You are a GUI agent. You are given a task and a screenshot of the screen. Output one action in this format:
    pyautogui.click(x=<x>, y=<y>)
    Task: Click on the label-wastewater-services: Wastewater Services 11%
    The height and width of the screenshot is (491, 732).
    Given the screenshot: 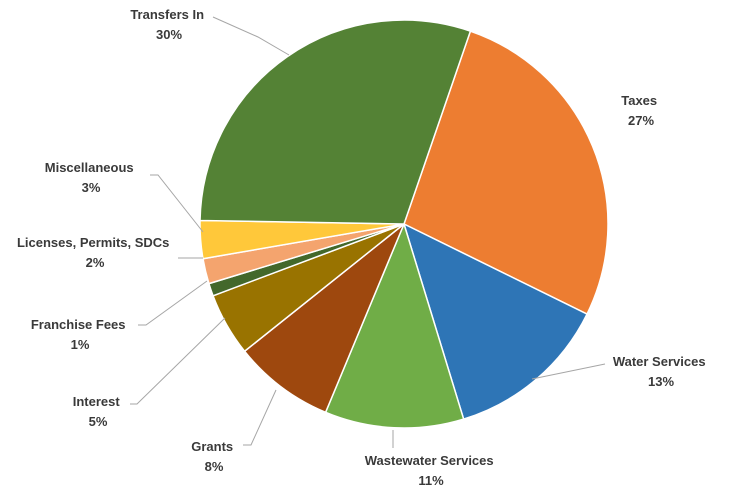 What is the action you would take?
    pyautogui.click(x=431, y=470)
    